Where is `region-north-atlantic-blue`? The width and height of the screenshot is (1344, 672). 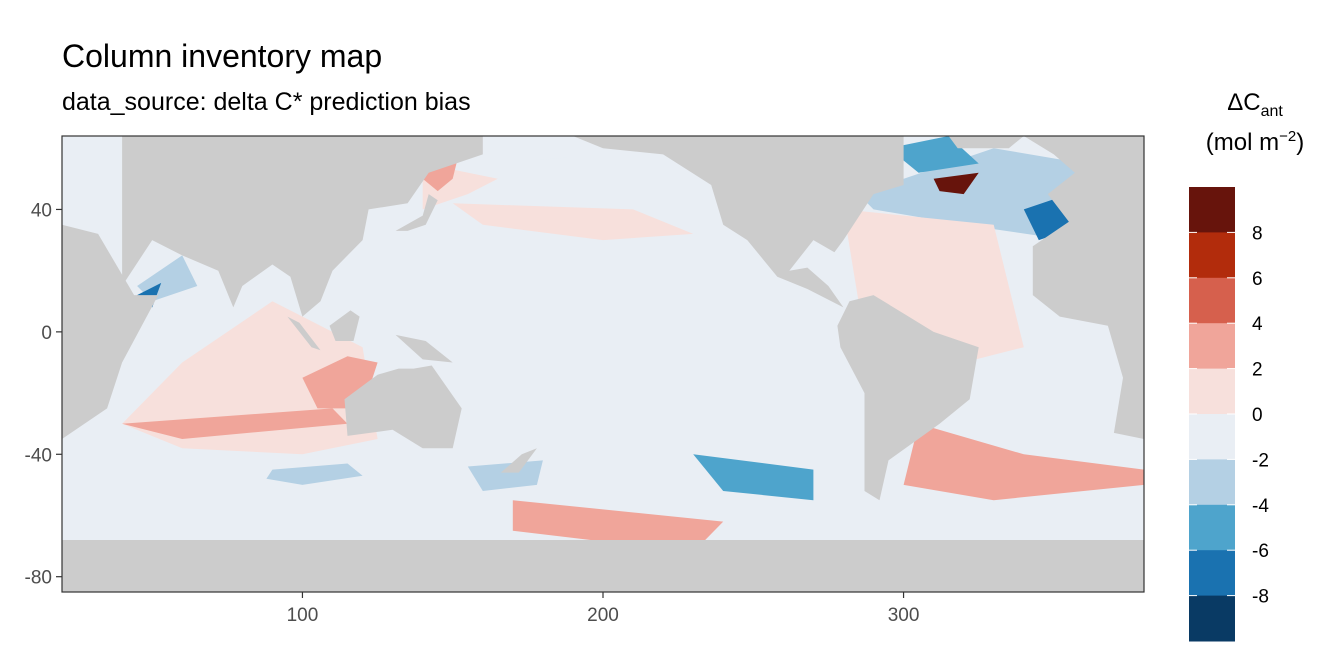 region-north-atlantic-blue is located at coordinates (971, 194).